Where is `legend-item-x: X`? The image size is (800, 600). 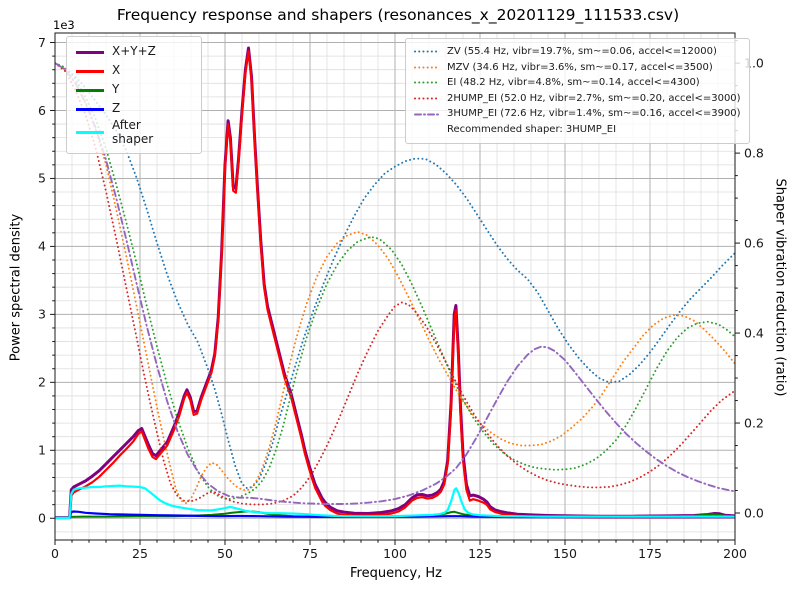 legend-item-x: X is located at coordinates (134, 71).